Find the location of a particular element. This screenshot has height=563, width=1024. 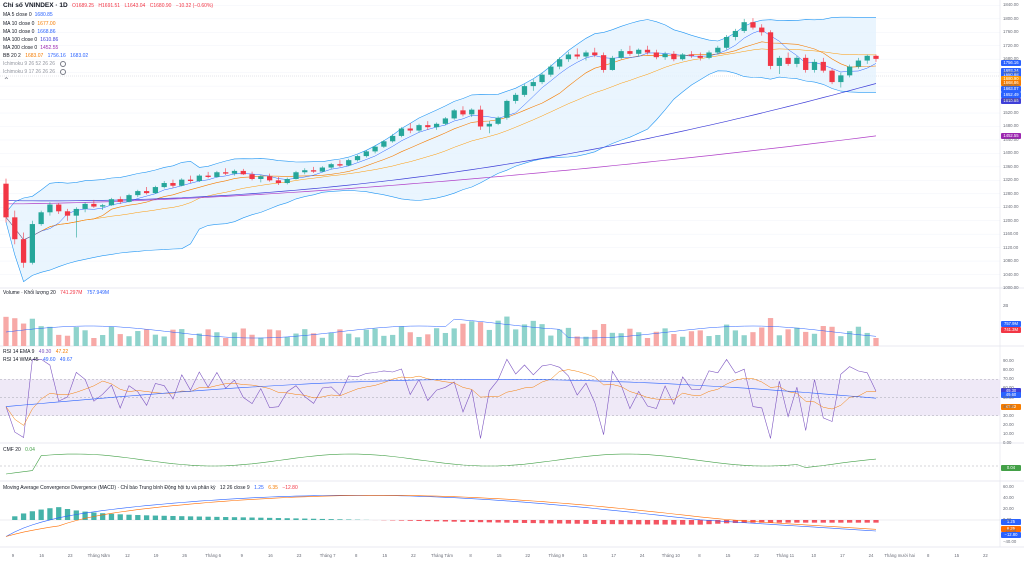

price-tag: 1756.16 is located at coordinates (1011, 63).